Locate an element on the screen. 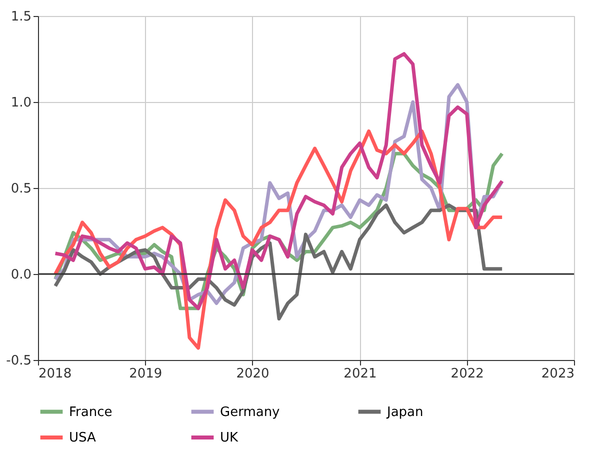 This screenshot has height=451, width=595. y-tick-label: -0.5 is located at coordinates (19, 361).